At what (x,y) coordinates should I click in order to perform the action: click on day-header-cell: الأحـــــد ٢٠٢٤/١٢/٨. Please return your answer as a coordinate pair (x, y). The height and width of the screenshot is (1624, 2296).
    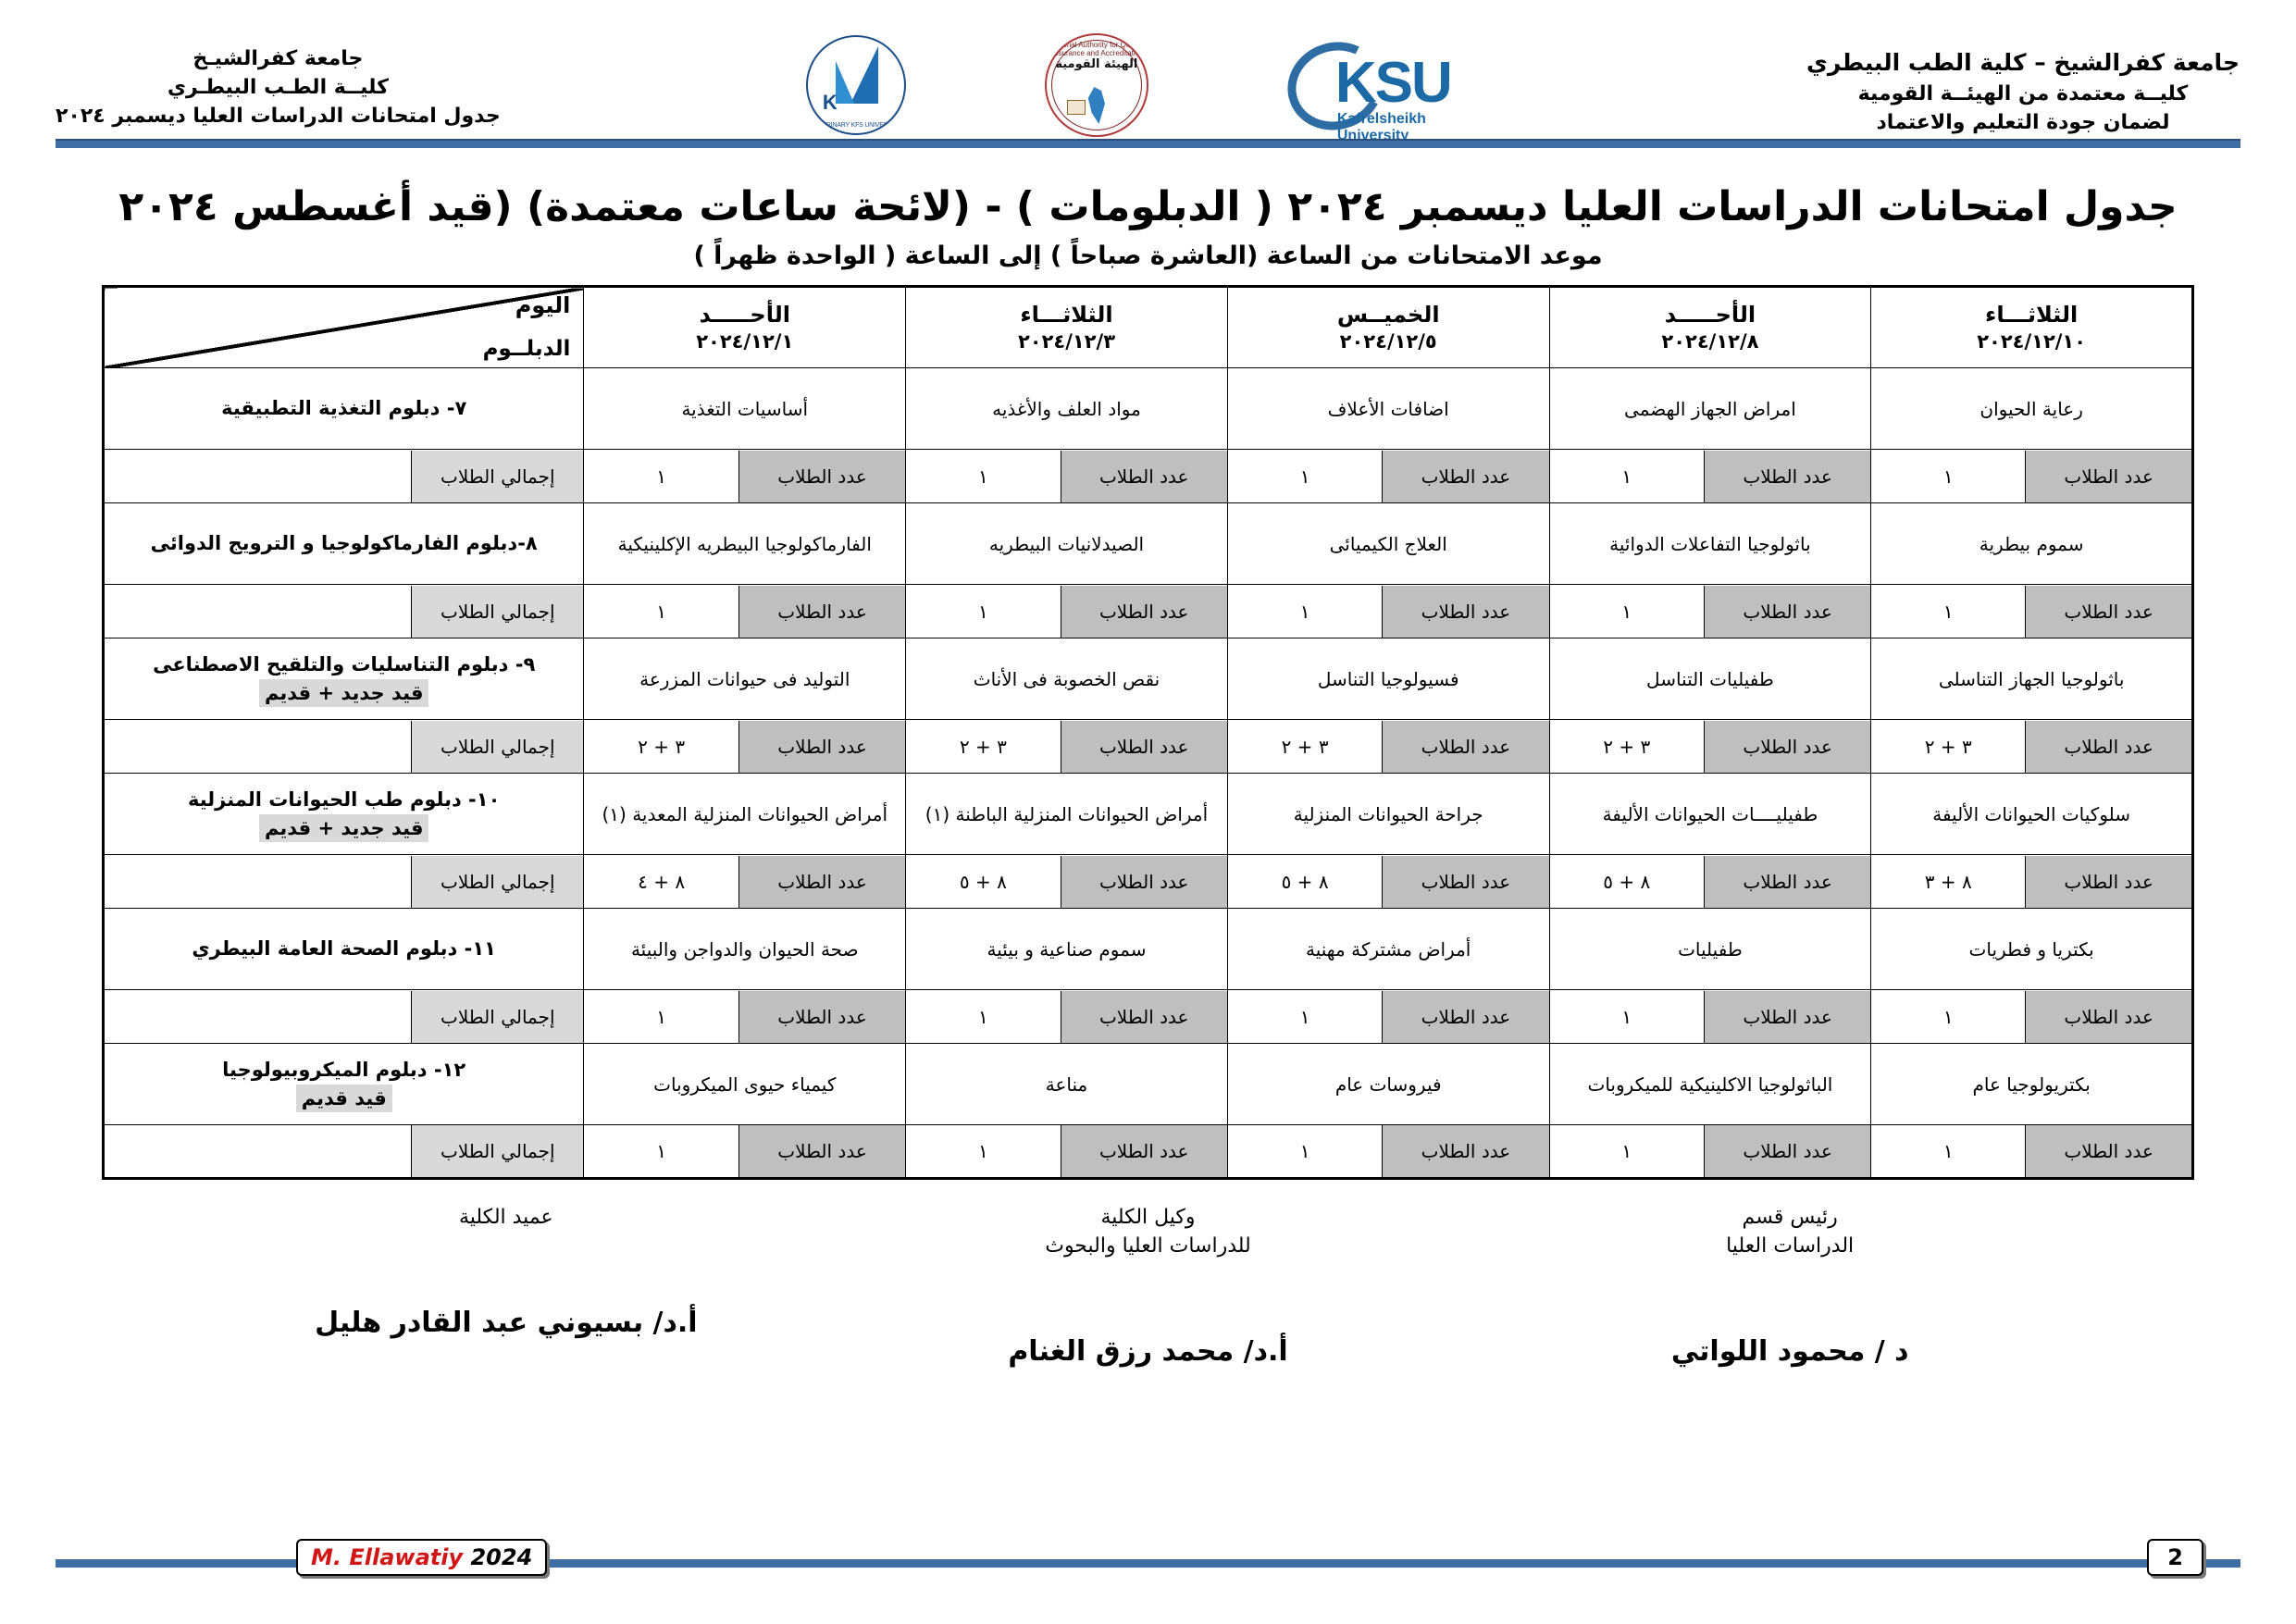
    Looking at the image, I should click on (1710, 327).